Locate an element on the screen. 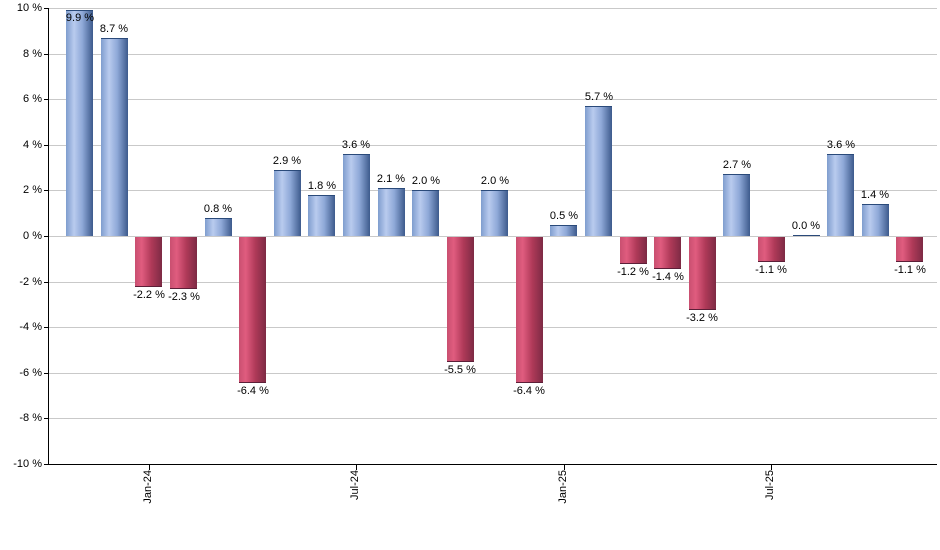 The height and width of the screenshot is (550, 940). bar-value-label: 1.8 % is located at coordinates (322, 186).